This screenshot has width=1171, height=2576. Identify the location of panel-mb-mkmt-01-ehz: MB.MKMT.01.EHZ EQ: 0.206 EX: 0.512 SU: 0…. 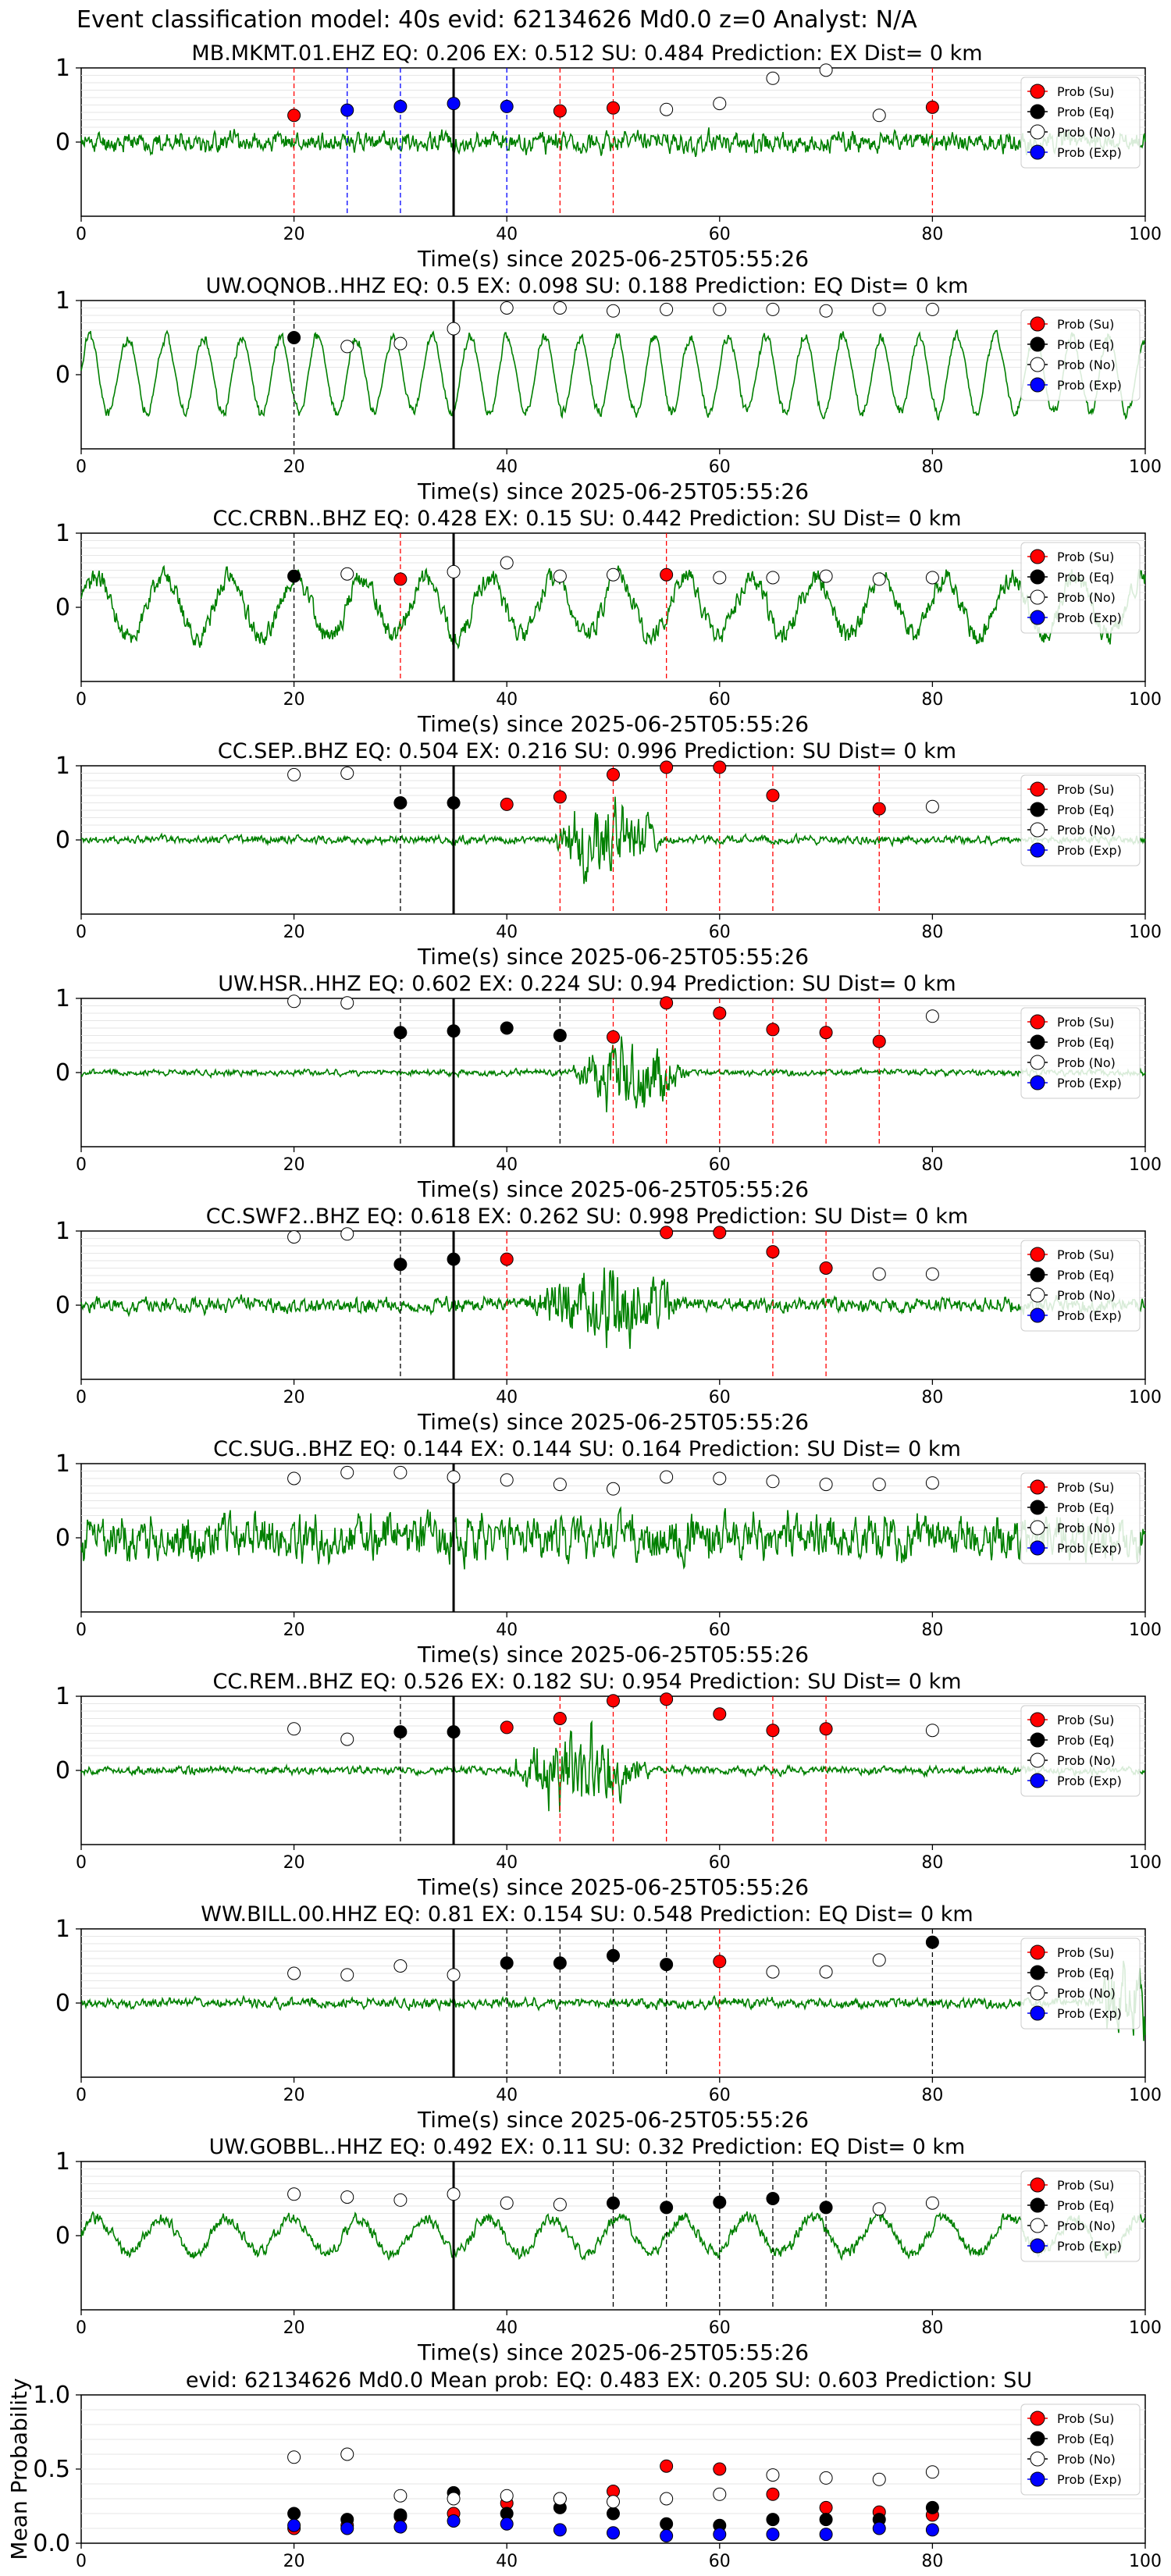
(608, 156).